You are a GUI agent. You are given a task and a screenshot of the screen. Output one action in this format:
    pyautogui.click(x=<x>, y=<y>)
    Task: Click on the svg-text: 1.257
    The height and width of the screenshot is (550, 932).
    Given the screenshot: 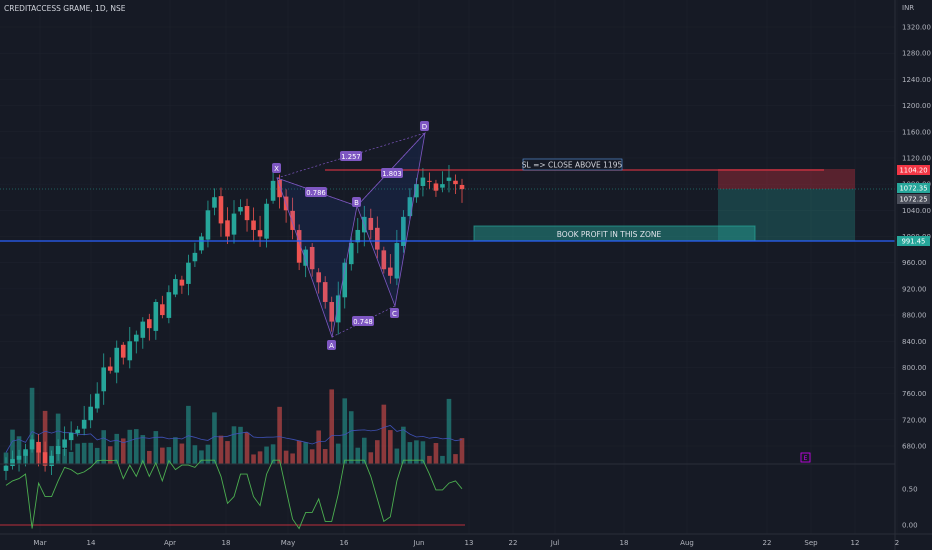 What is the action you would take?
    pyautogui.click(x=350, y=157)
    